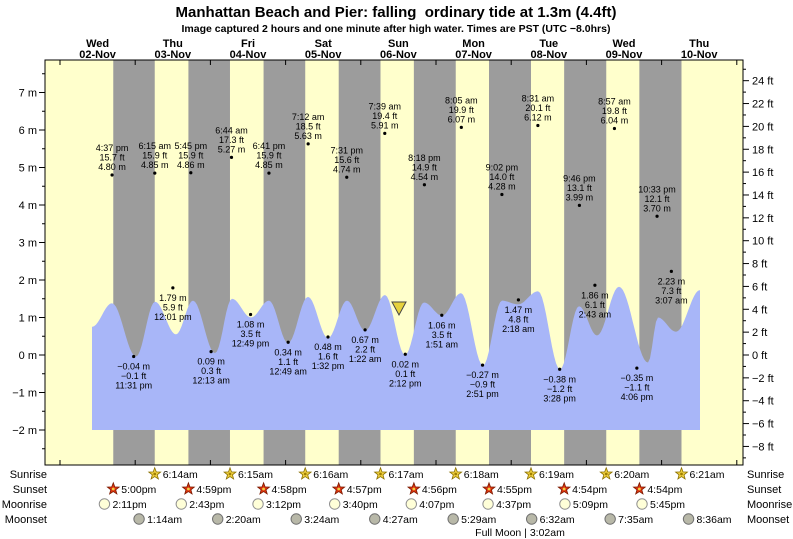 The height and width of the screenshot is (539, 793). What do you see at coordinates (400, 520) in the screenshot?
I see `moonset-time: 4:27am` at bounding box center [400, 520].